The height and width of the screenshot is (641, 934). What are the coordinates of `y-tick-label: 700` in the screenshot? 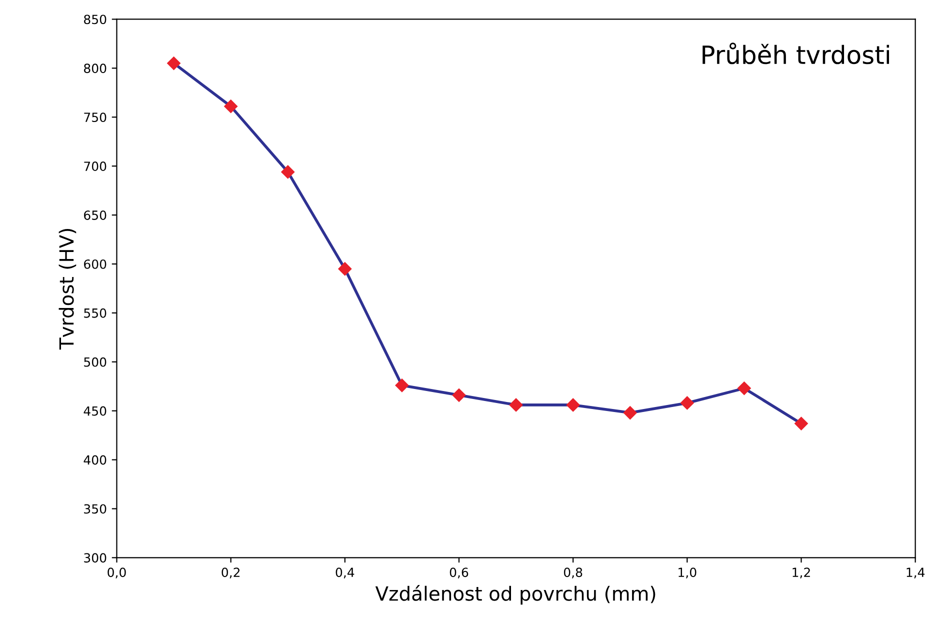 It's located at (95, 167).